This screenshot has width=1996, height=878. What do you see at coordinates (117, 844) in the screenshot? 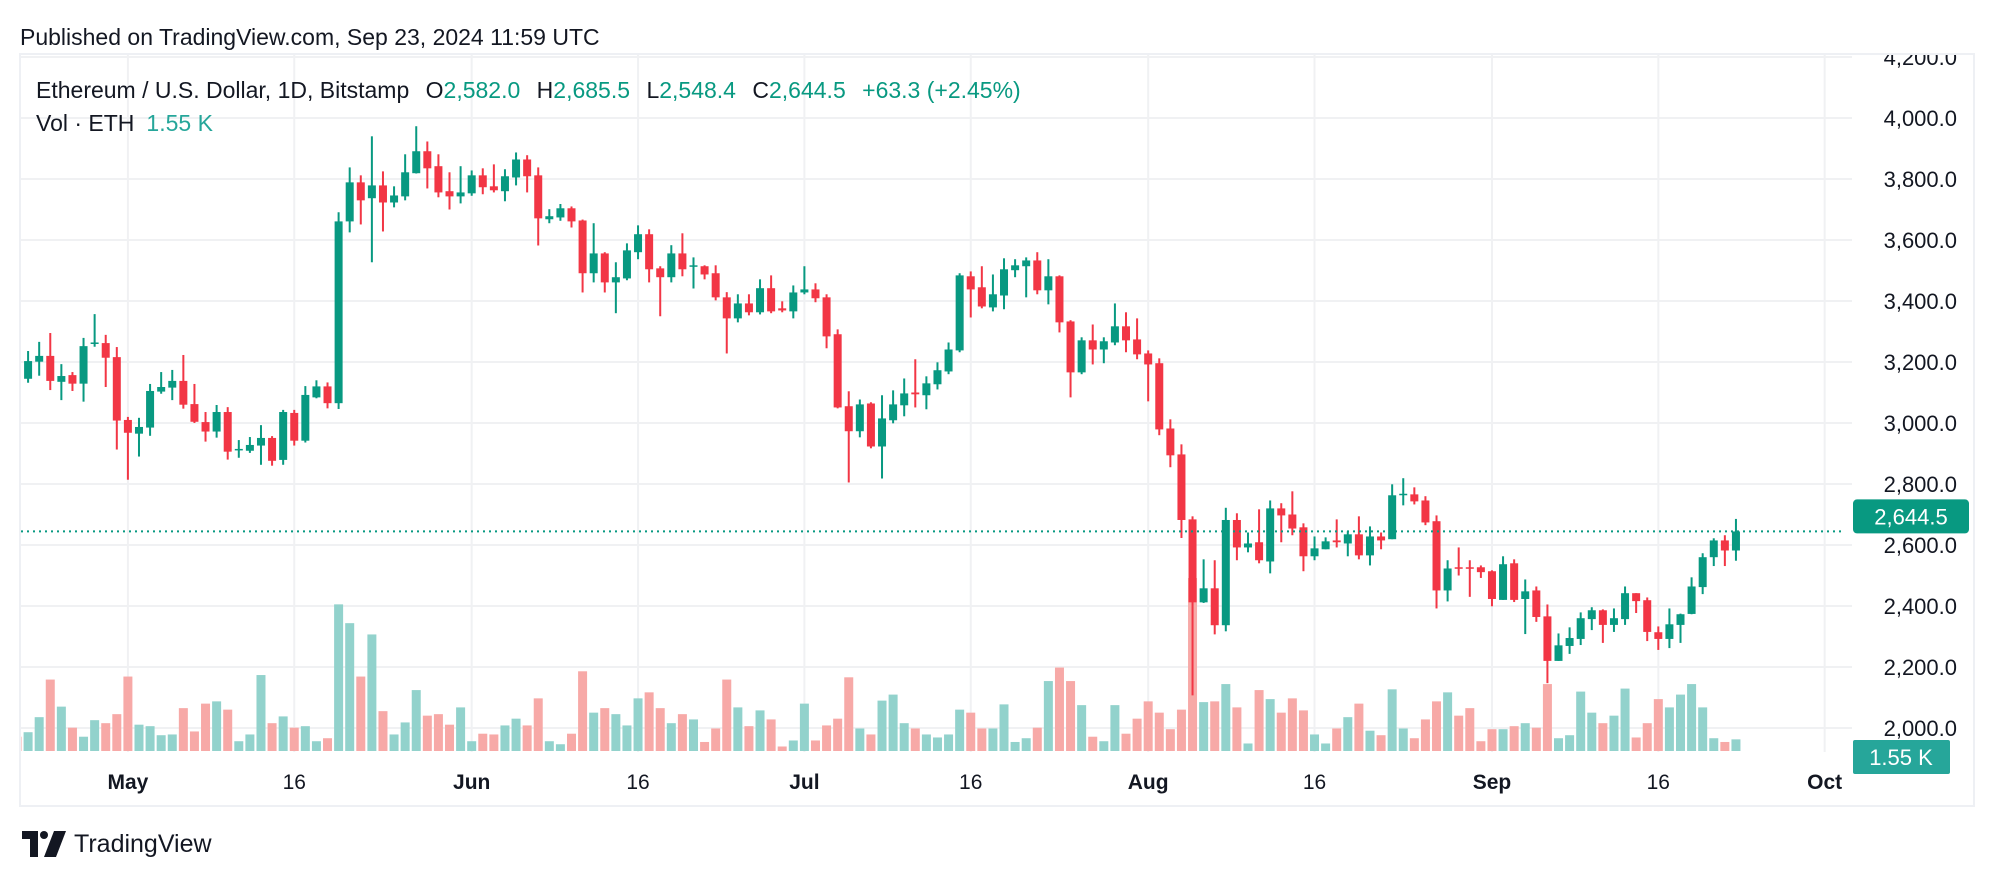
I see `footer-logo: TradingView` at bounding box center [117, 844].